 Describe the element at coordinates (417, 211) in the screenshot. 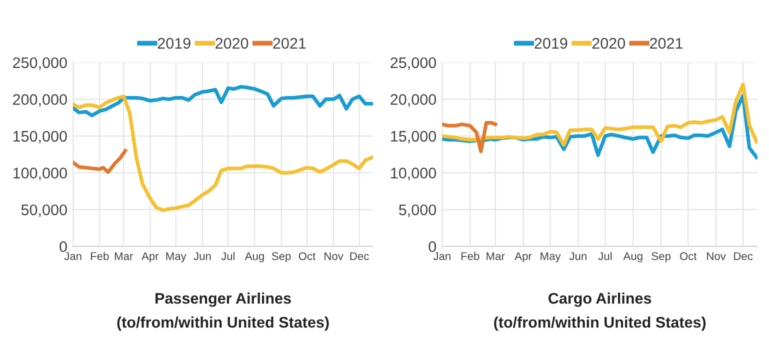

I see `y-tick-label: 5,000` at that location.